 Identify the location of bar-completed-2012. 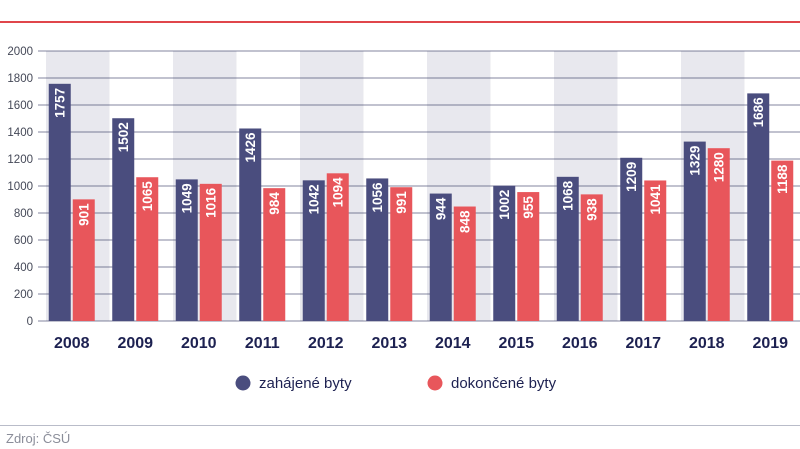
(337, 247).